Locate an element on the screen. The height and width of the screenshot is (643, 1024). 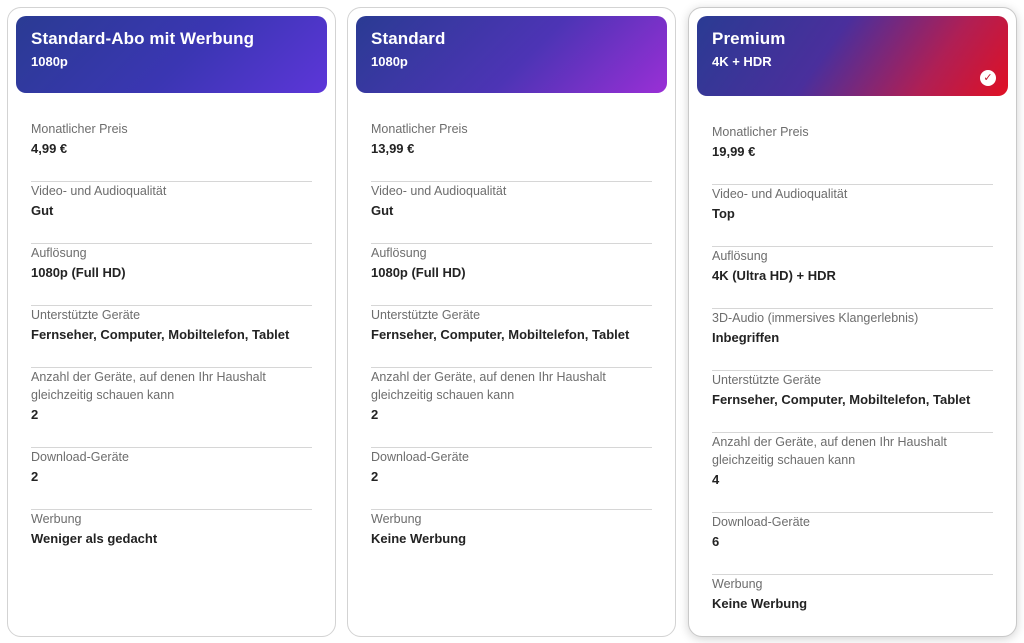
feature-value: Inbegriffen is located at coordinates (746, 337).